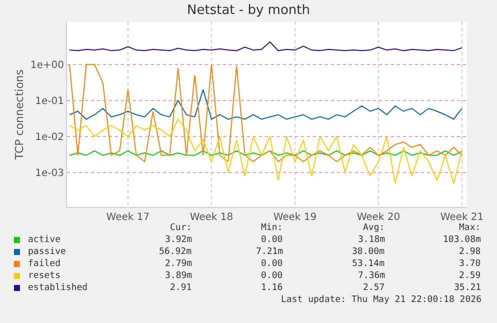 The height and width of the screenshot is (323, 497). I want to click on y-axis-title: TCP connections, so click(19, 115).